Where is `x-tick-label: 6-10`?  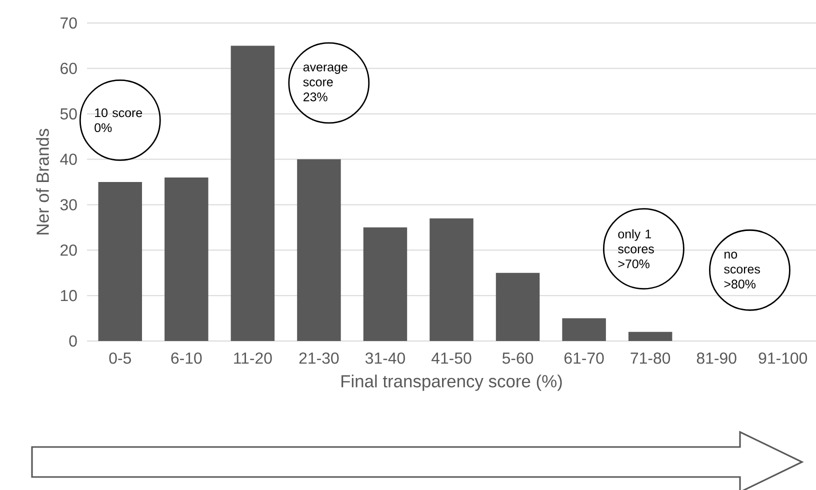 x-tick-label: 6-10 is located at coordinates (186, 358).